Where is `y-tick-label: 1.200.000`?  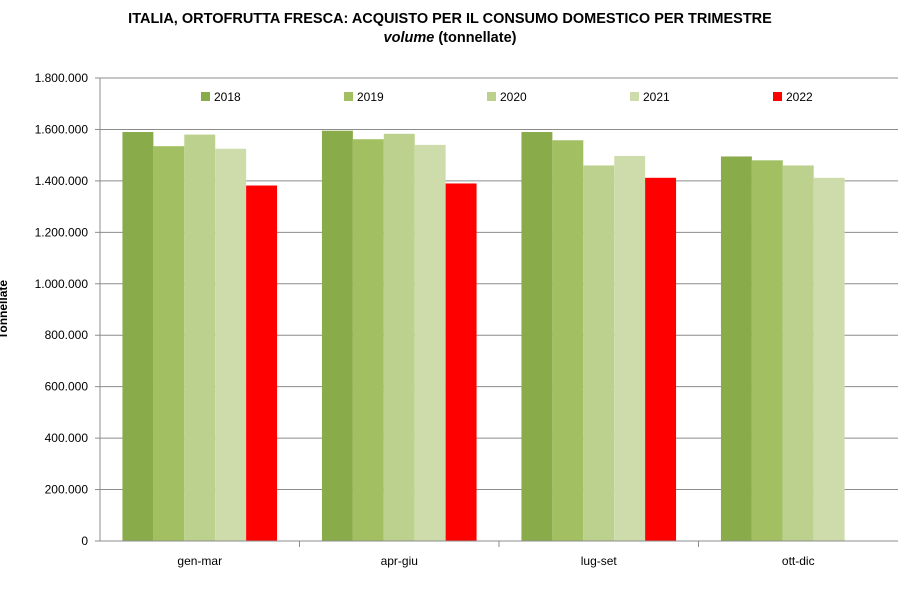 y-tick-label: 1.200.000 is located at coordinates (62, 232).